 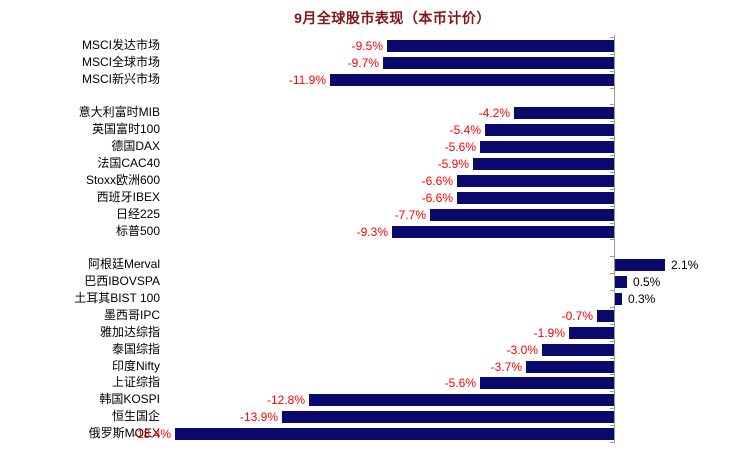 What do you see at coordinates (137, 231) in the screenshot?
I see `category-label: 标普500` at bounding box center [137, 231].